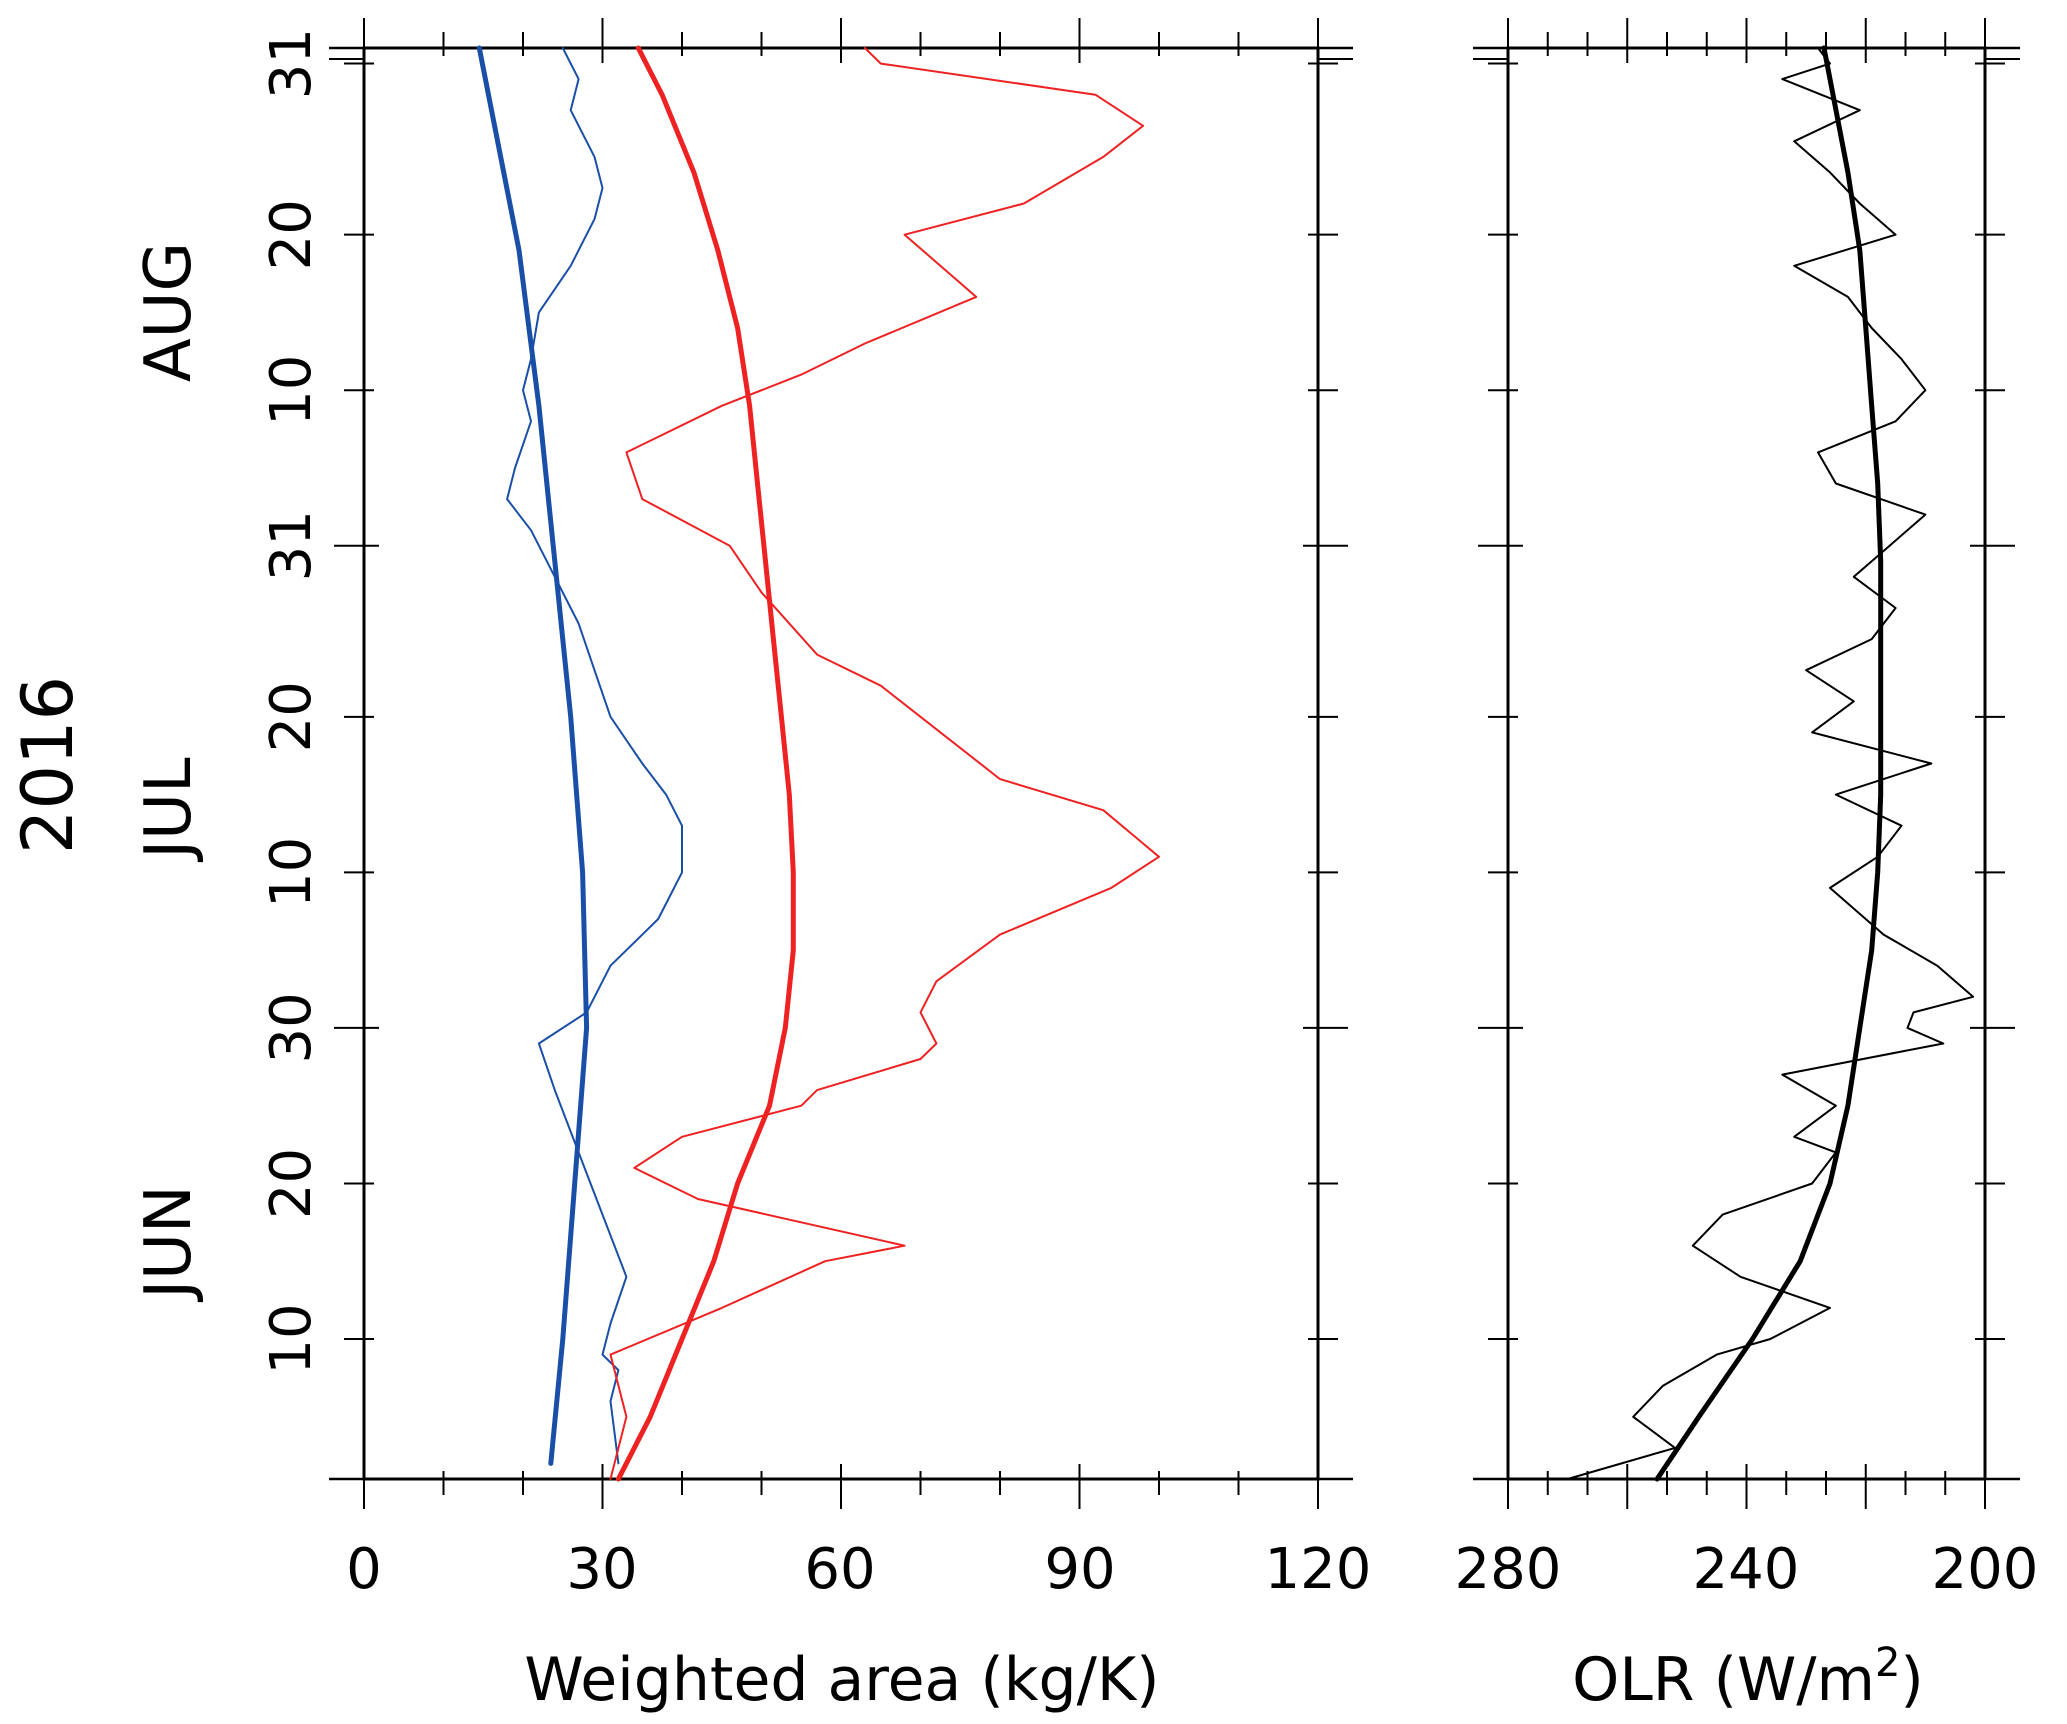  What do you see at coordinates (601, 1569) in the screenshot?
I see `x-tick-label: 30` at bounding box center [601, 1569].